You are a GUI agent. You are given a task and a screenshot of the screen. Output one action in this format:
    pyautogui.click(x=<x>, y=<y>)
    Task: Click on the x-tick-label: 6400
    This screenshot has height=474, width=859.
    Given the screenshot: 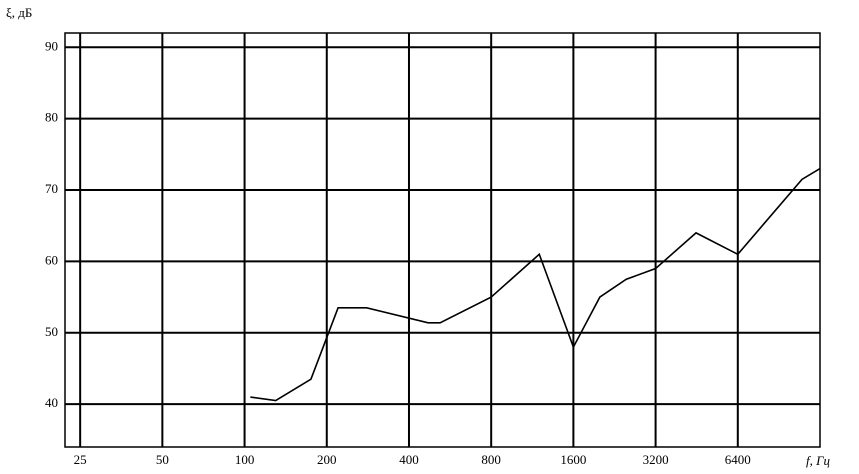 What is the action you would take?
    pyautogui.click(x=738, y=459)
    